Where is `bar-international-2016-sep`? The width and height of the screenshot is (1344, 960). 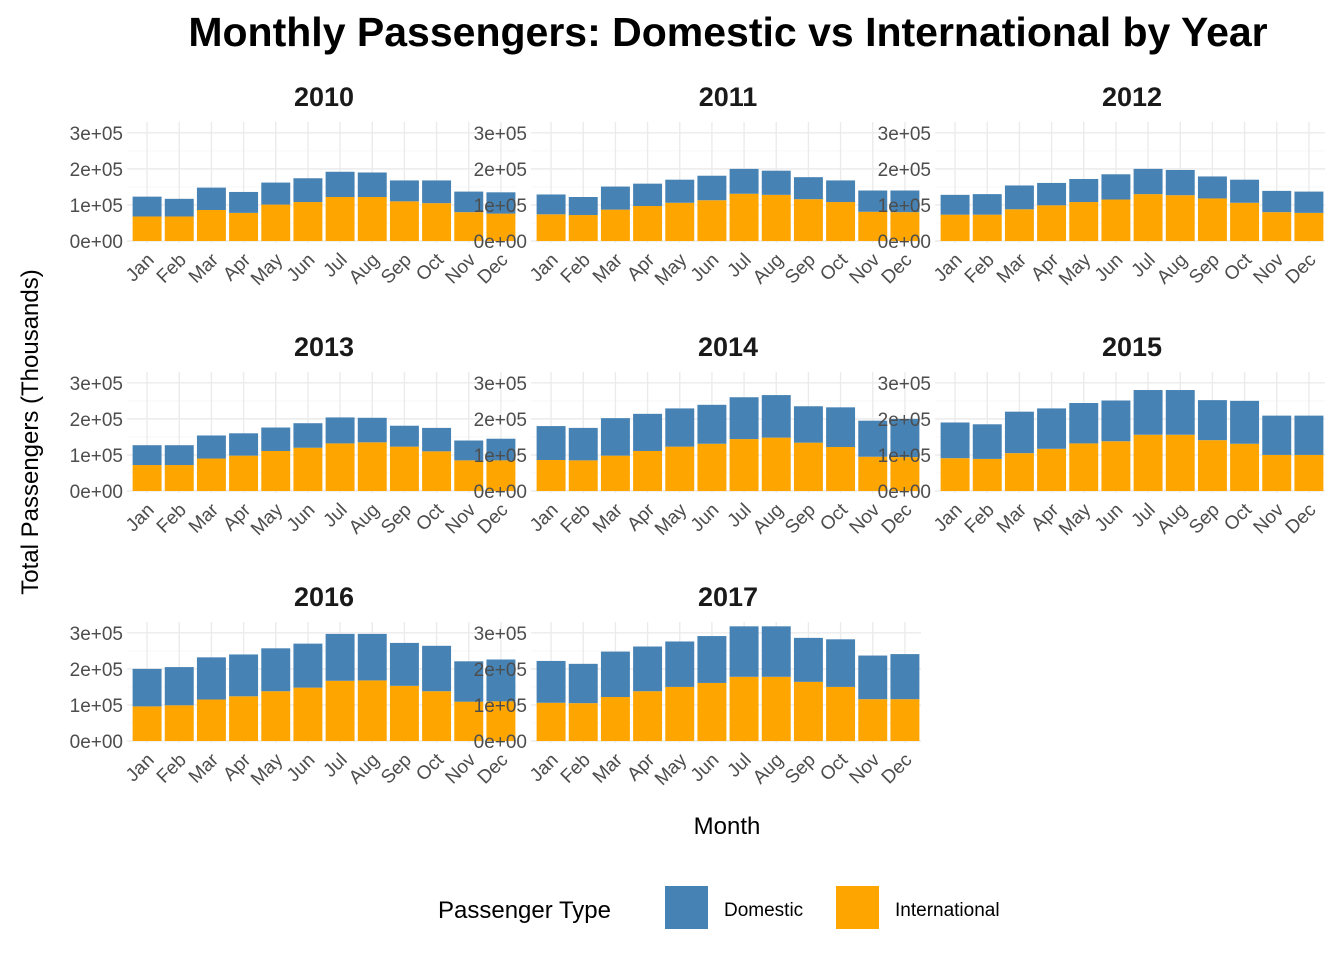
bar-international-2016-sep is located at coordinates (404, 713).